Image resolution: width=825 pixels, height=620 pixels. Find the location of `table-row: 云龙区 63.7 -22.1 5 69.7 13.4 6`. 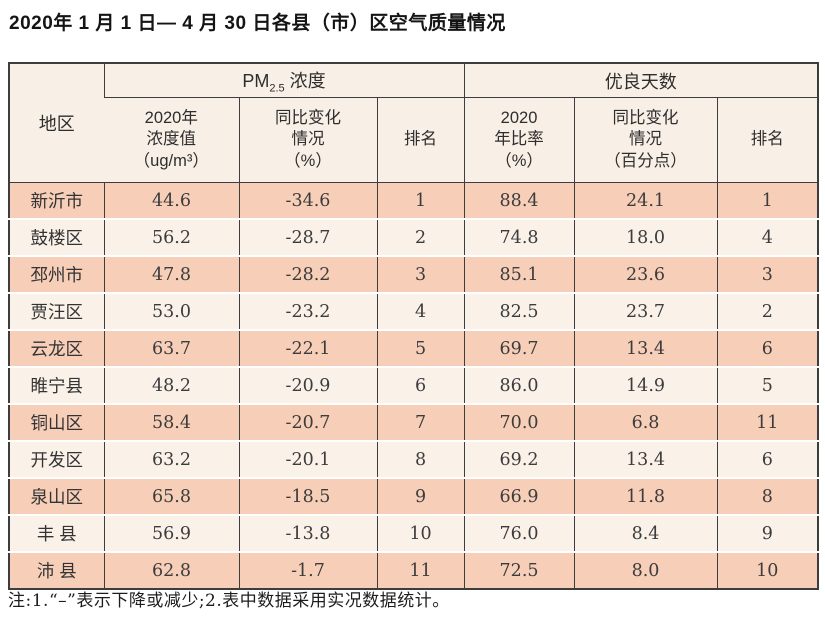

table-row: 云龙区 63.7 -22.1 5 69.7 13.4 6 is located at coordinates (414, 349).